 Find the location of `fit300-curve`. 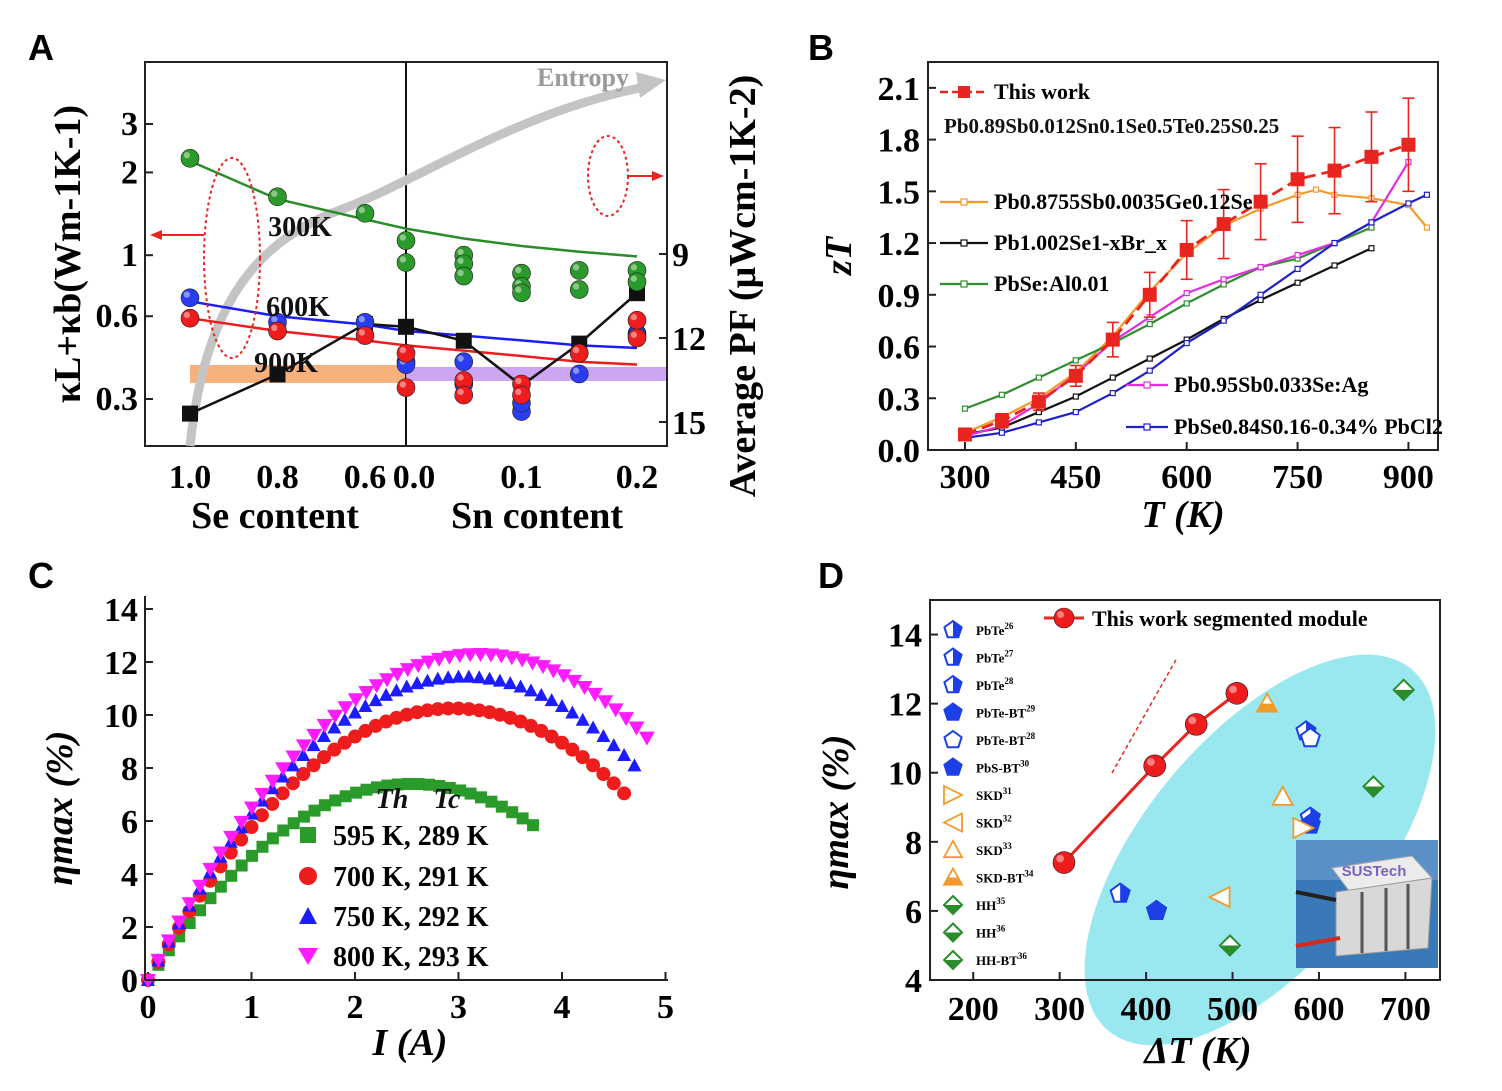

fit300-curve is located at coordinates (413, 208).